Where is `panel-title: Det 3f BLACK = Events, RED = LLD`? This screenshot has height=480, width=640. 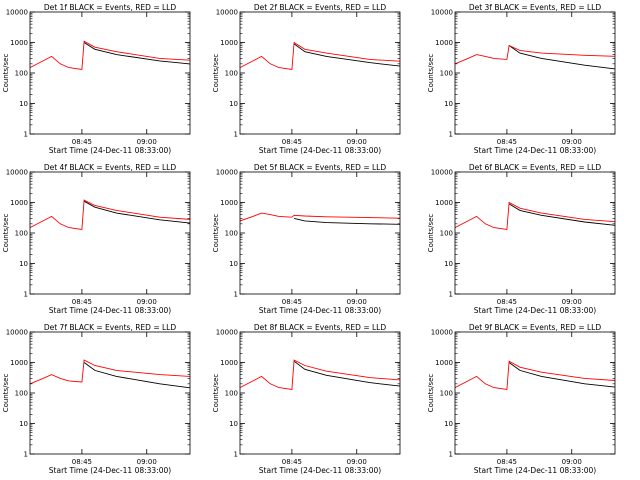
panel-title: Det 3f BLACK = Events, RED = LLD is located at coordinates (535, 7).